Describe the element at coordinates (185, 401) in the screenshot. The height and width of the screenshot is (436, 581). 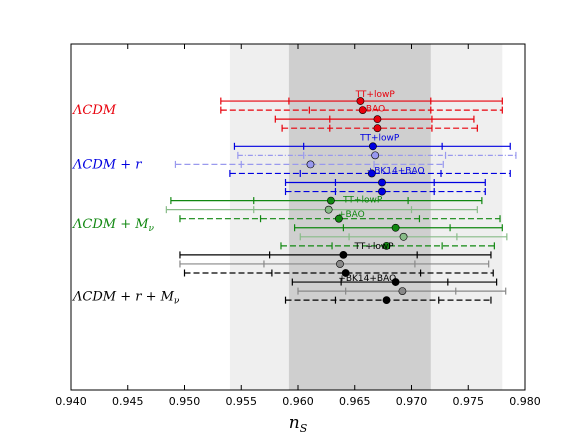
I see `x-tick-label: 0.950` at that location.